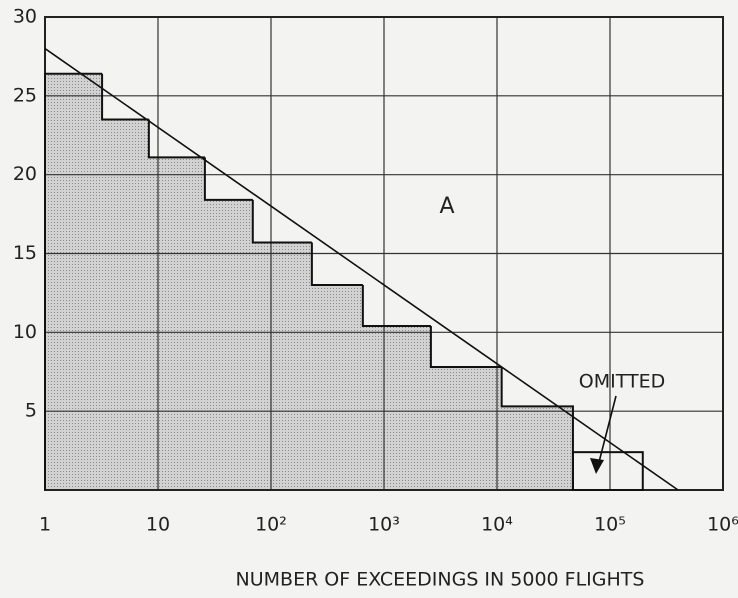 This screenshot has width=738, height=598. What do you see at coordinates (722, 525) in the screenshot?
I see `x-tick-label: 10⁶` at bounding box center [722, 525].